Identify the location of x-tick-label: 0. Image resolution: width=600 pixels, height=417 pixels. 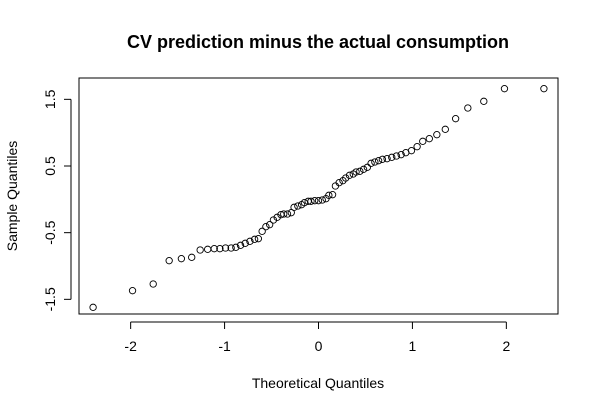
(319, 346).